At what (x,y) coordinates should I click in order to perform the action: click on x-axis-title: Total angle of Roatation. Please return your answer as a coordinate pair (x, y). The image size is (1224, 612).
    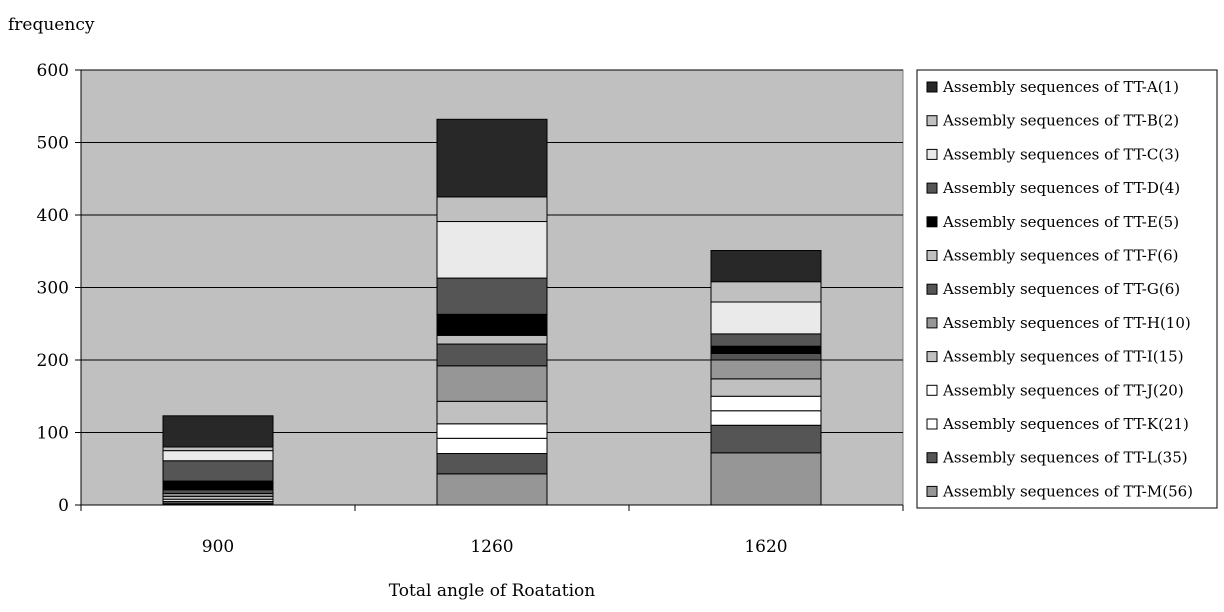
    Looking at the image, I should click on (492, 591).